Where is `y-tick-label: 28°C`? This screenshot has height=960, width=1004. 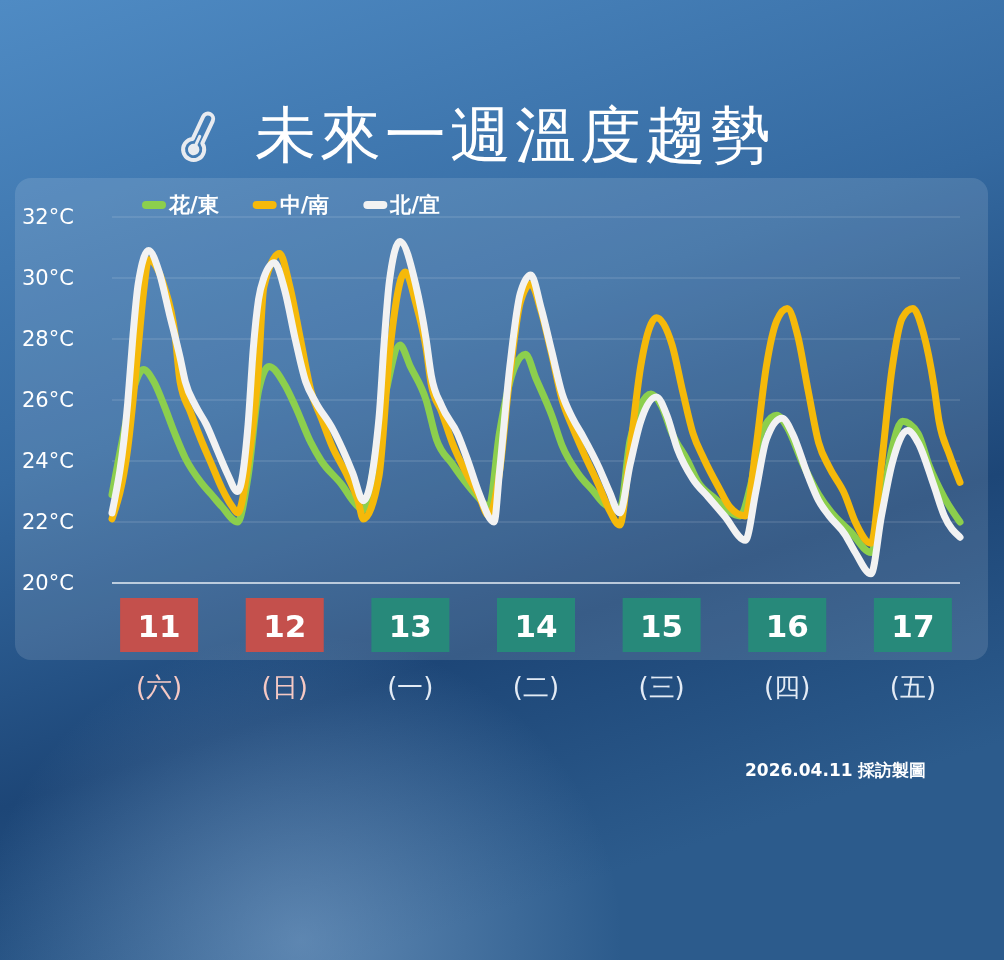
y-tick-label: 28°C is located at coordinates (48, 339).